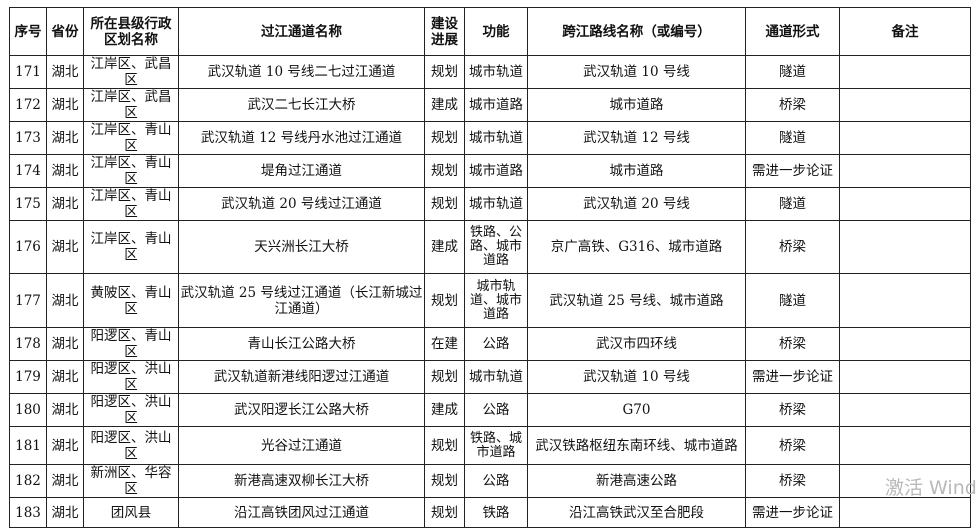 The height and width of the screenshot is (528, 977). I want to click on function: 城市轨道、城市道路, so click(496, 300).